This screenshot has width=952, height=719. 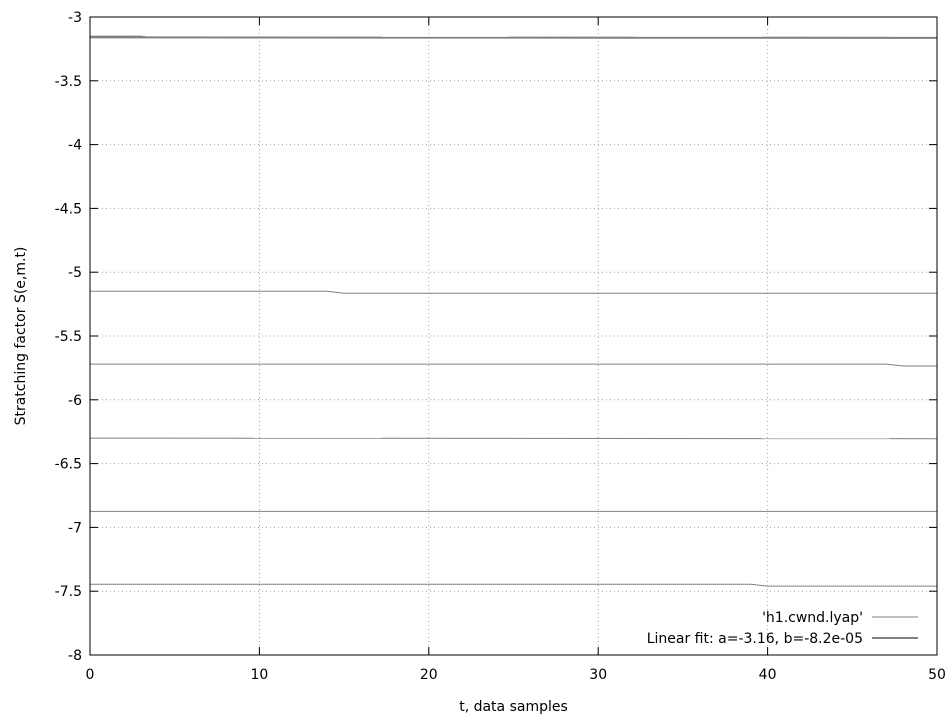 What do you see at coordinates (68, 82) in the screenshot?
I see `y-tick-label: -3.5` at bounding box center [68, 82].